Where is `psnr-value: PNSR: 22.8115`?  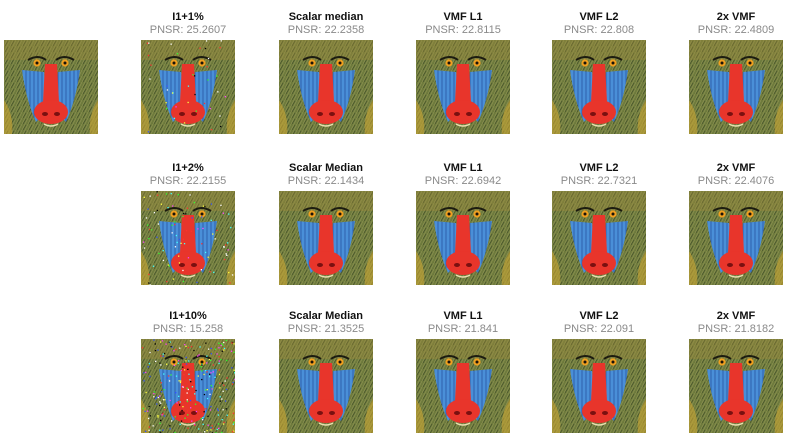
psnr-value: PNSR: 22.8115 is located at coordinates (463, 30).